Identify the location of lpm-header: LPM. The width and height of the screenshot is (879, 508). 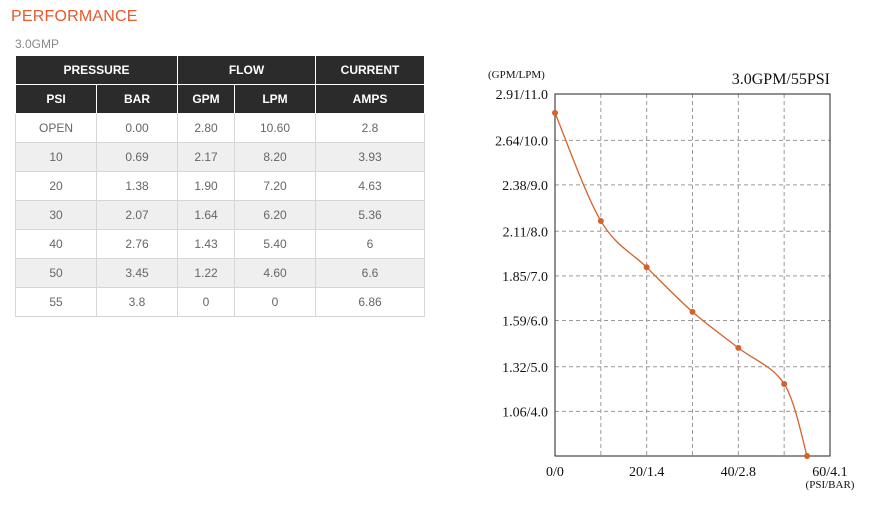
(275, 99).